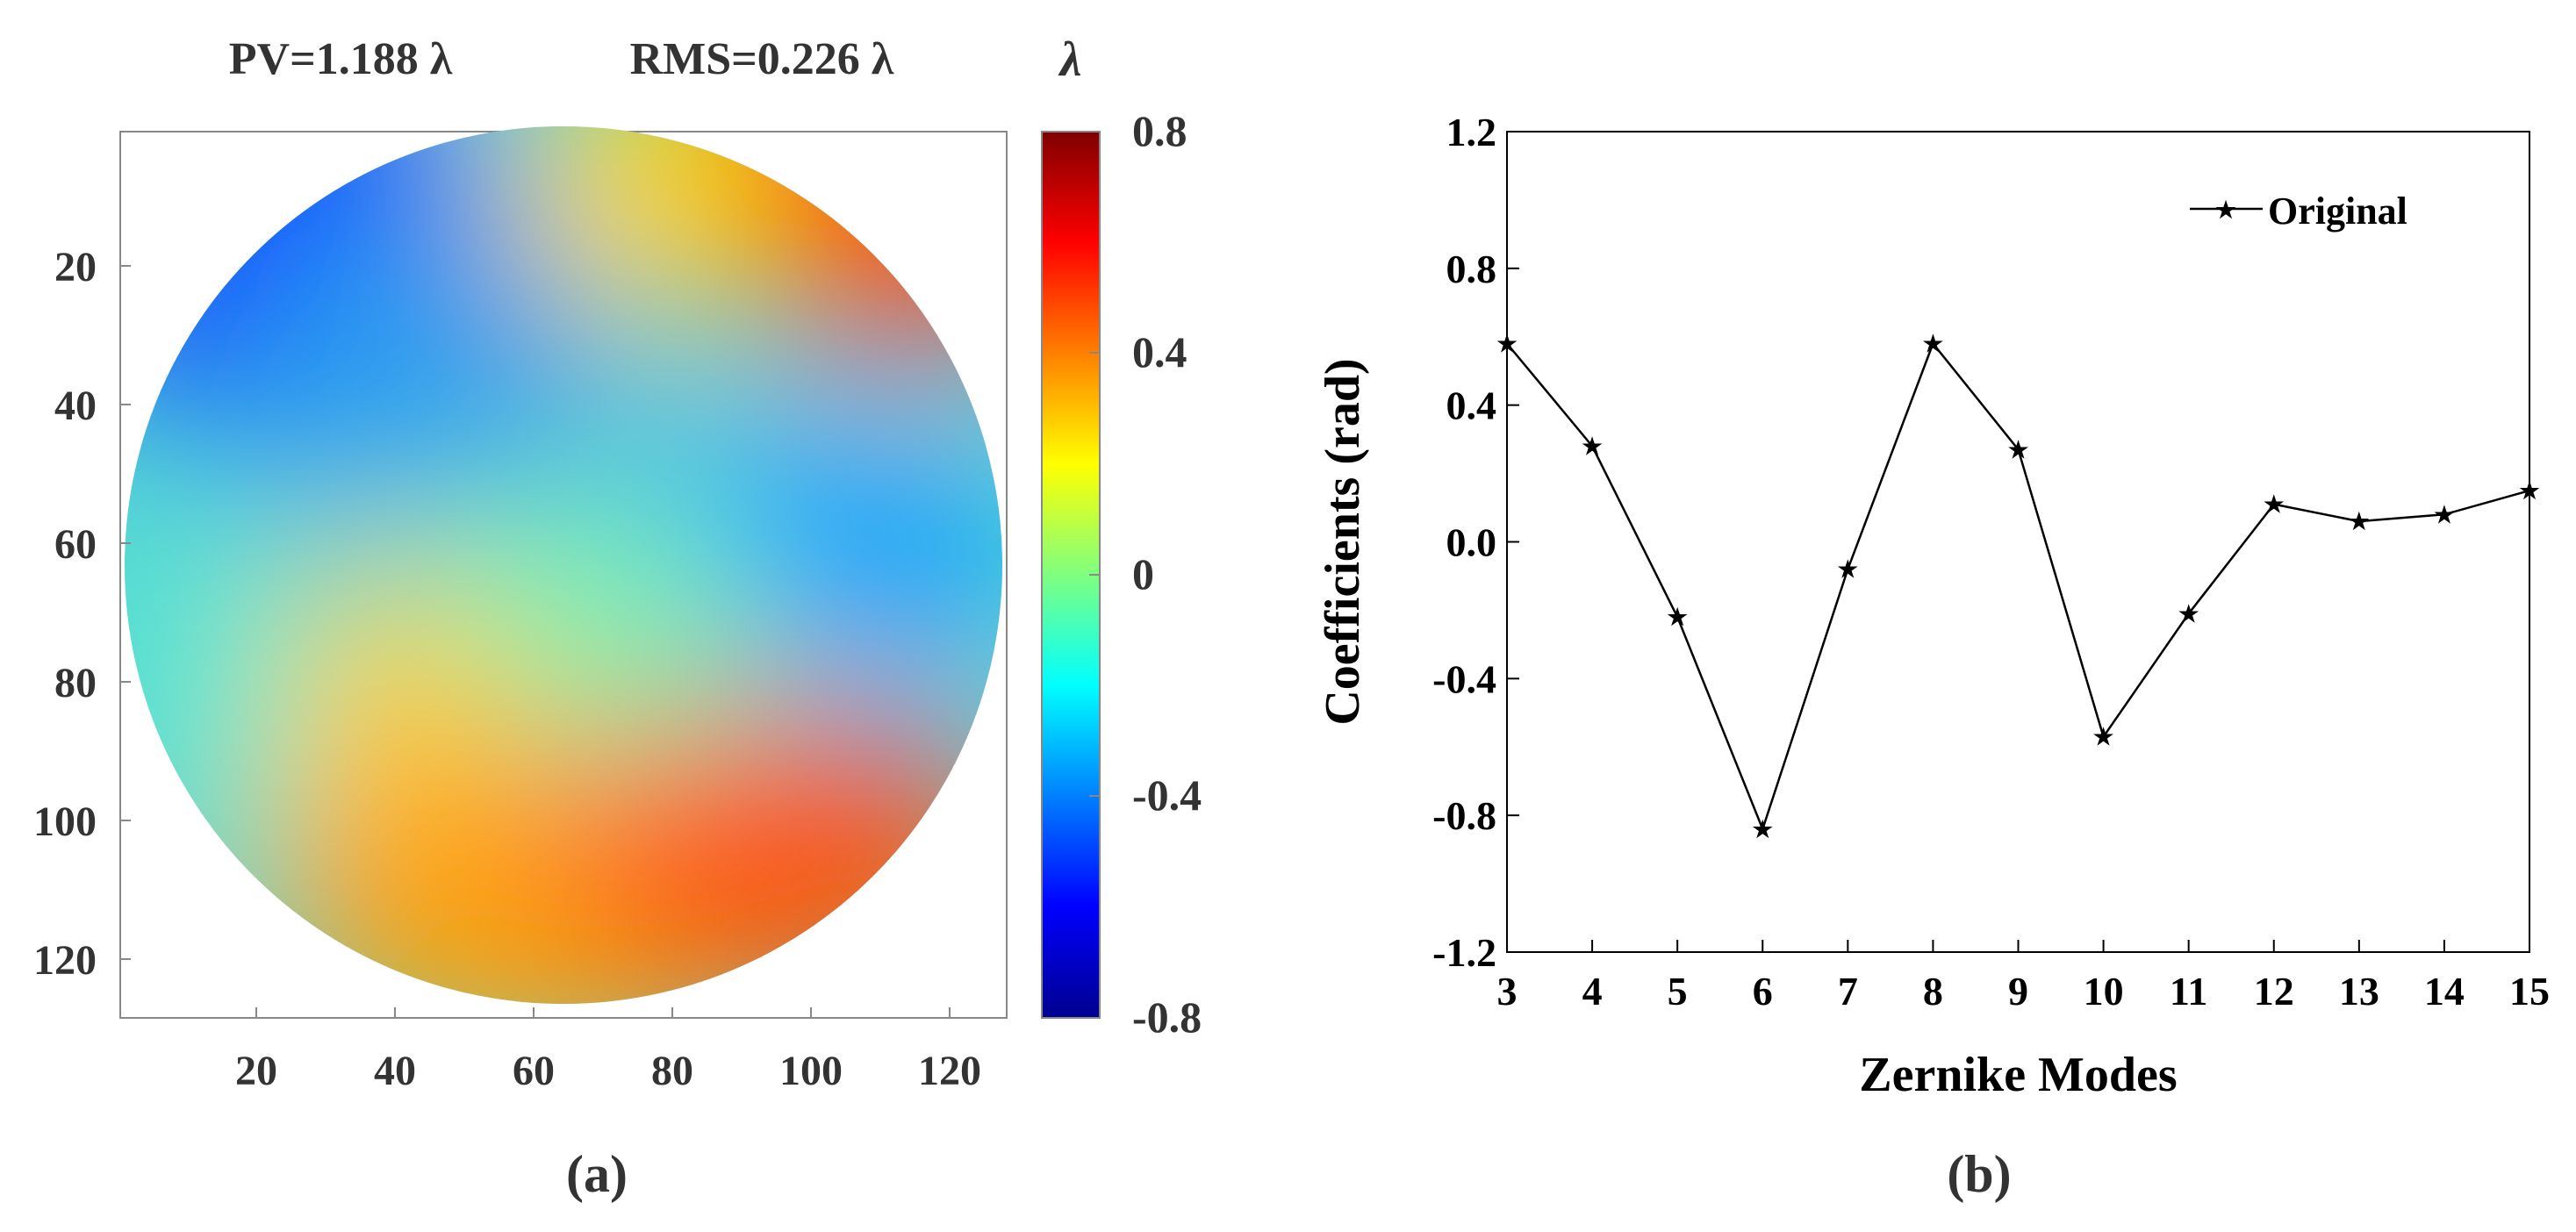 This screenshot has height=1232, width=2576. Describe the element at coordinates (75, 683) in the screenshot. I see `heatmap-y-tick: 80` at that location.